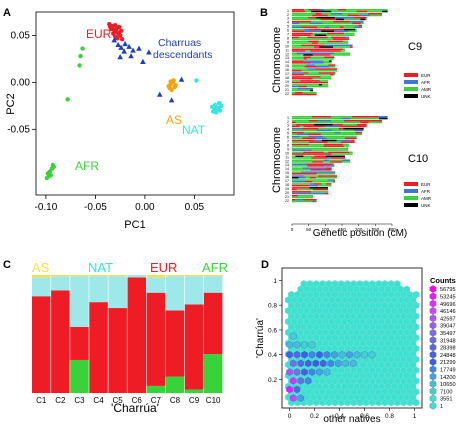 Image resolution: width=474 pixels, height=434 pixels. I want to click on admixture-category-label: C2, so click(60, 400).